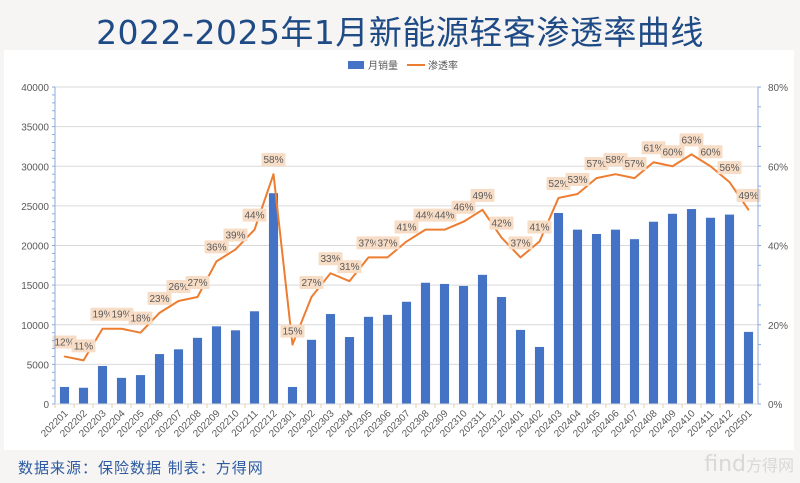  Describe the element at coordinates (775, 405) in the screenshot. I see `right-axis-tick-label: 0%` at that location.